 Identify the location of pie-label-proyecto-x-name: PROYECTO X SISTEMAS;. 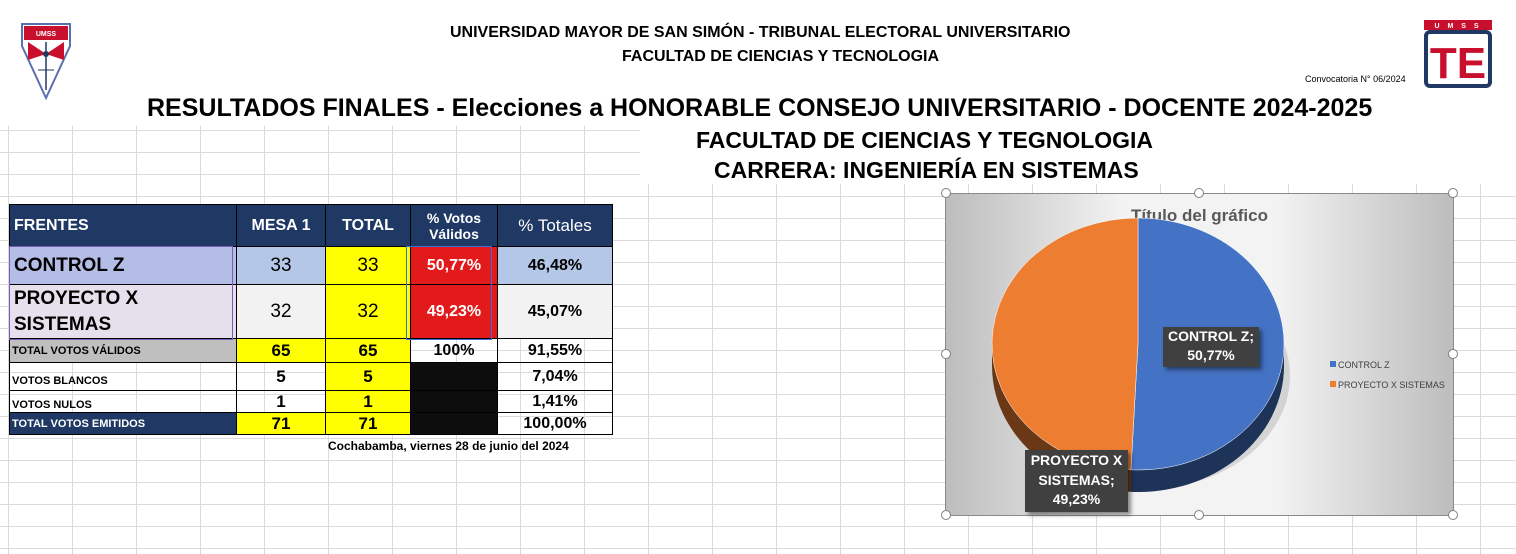
(1076, 470).